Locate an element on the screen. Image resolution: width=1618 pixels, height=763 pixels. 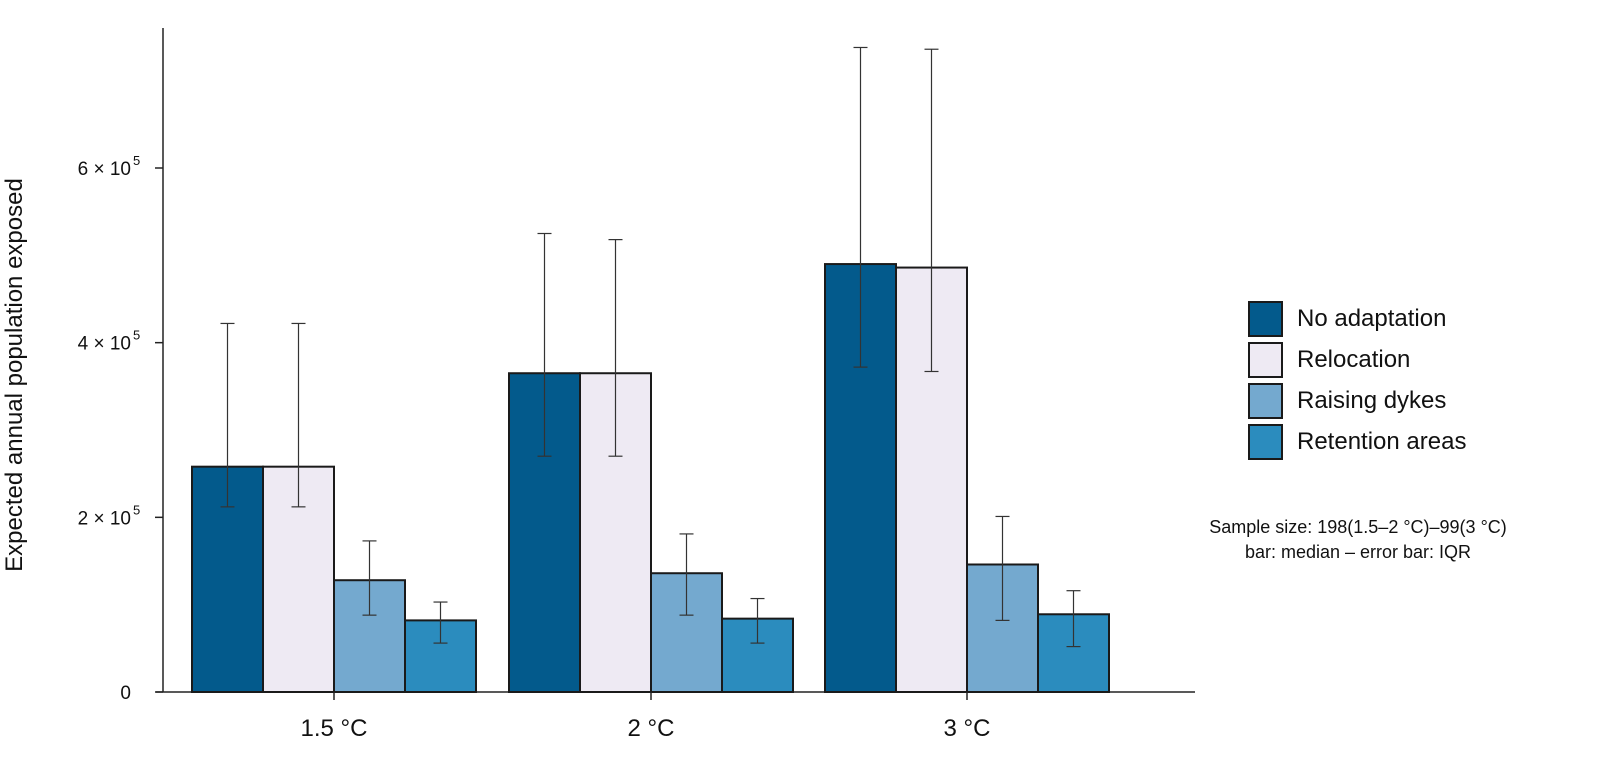
legend-item: No adaptation is located at coordinates (1357, 318).